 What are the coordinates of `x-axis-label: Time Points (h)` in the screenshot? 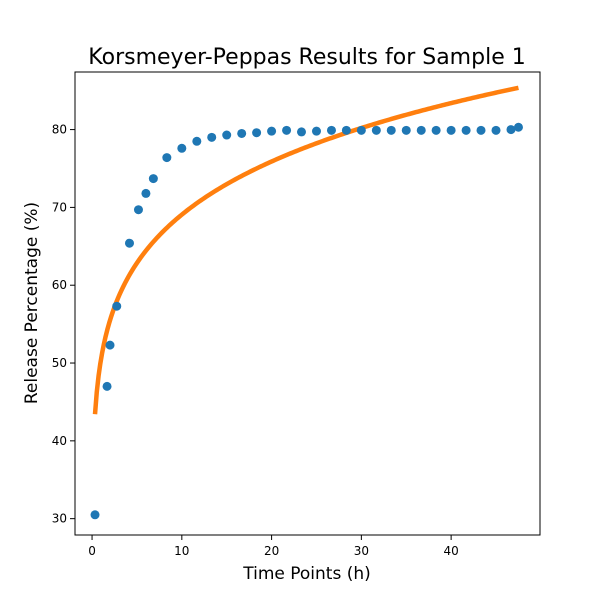 It's located at (306, 574).